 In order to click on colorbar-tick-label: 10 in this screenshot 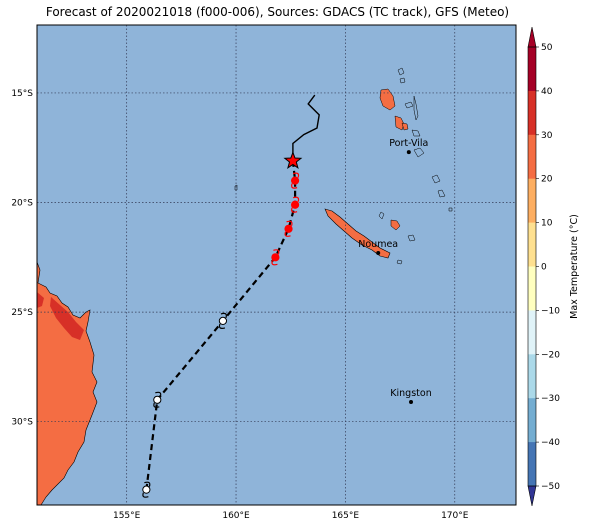, I will do `click(547, 224)`.